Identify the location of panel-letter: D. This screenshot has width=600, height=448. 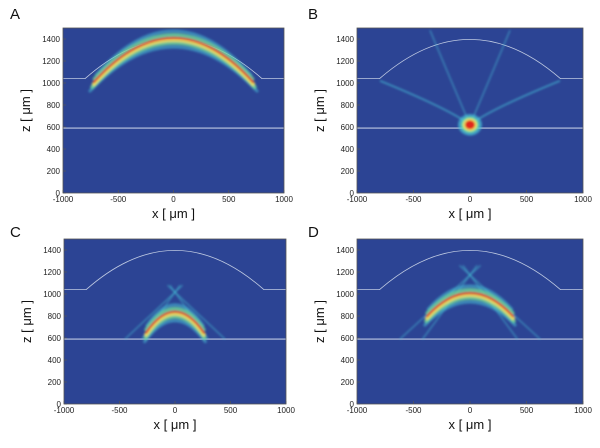
(313, 232).